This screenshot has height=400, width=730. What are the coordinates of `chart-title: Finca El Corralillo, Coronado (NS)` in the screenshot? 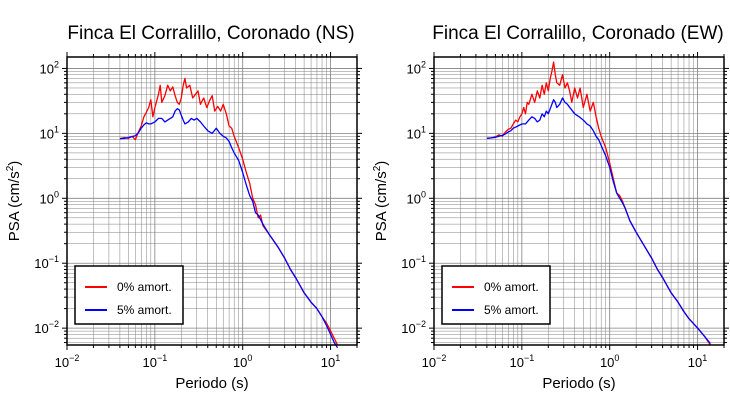 It's located at (210, 33).